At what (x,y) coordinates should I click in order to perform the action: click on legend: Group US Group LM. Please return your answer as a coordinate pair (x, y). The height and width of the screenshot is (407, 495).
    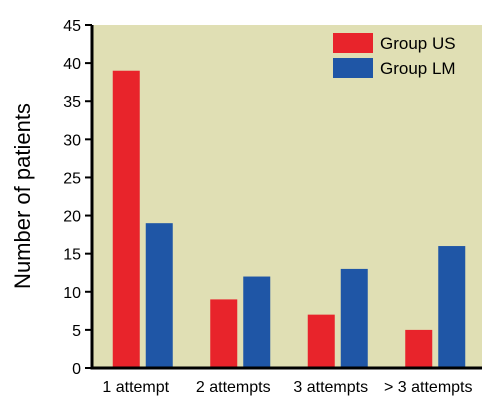
    Looking at the image, I should click on (394, 55).